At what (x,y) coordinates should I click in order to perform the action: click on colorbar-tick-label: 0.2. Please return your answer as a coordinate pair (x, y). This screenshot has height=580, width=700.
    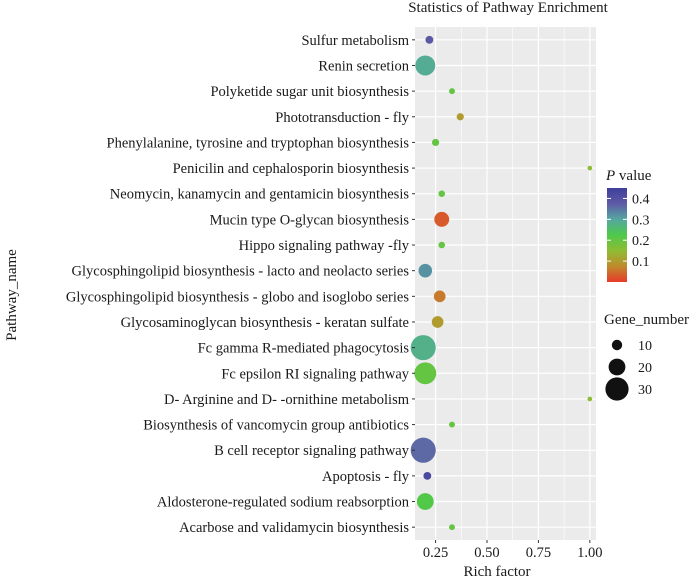
    Looking at the image, I should click on (641, 241).